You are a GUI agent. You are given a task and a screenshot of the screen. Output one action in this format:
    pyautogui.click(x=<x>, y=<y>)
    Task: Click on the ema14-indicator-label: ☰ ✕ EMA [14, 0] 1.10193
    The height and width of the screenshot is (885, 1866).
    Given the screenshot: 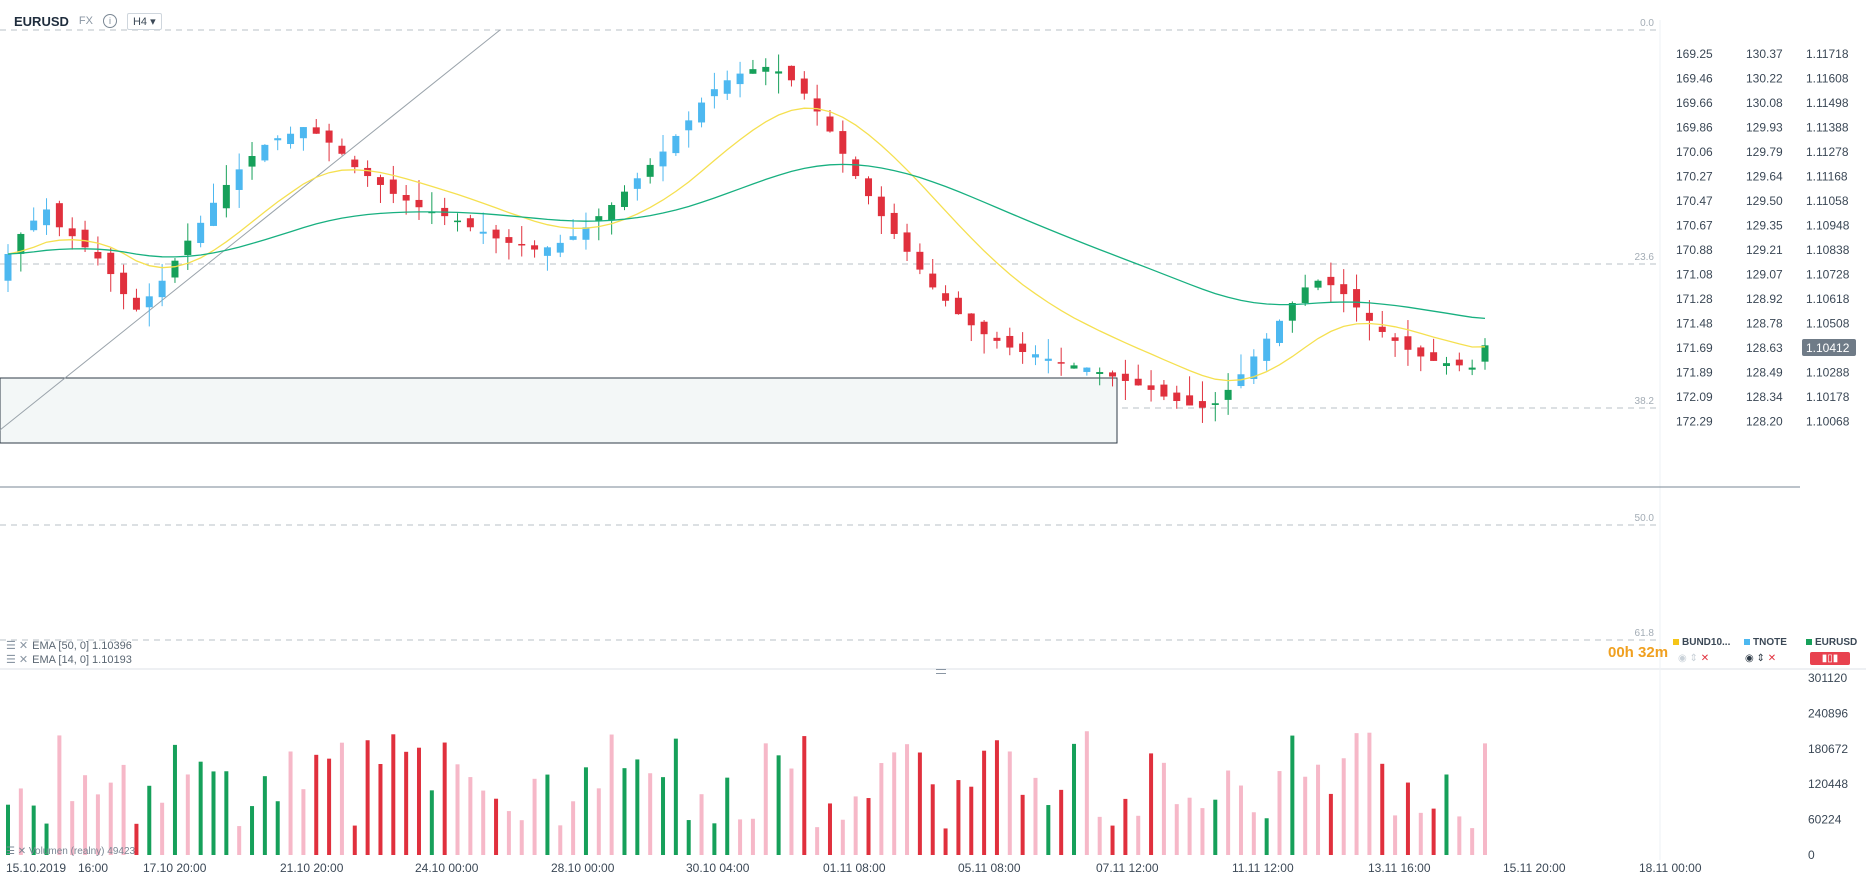 What is the action you would take?
    pyautogui.click(x=69, y=660)
    